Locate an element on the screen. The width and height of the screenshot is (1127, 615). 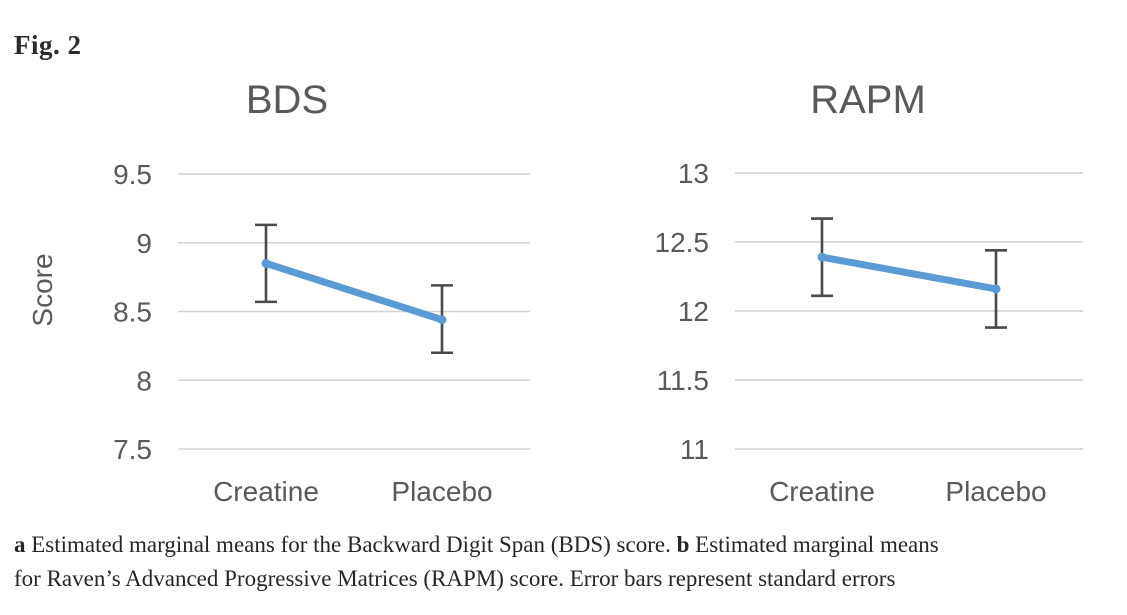
y-tick-label: 12 is located at coordinates (693, 311).